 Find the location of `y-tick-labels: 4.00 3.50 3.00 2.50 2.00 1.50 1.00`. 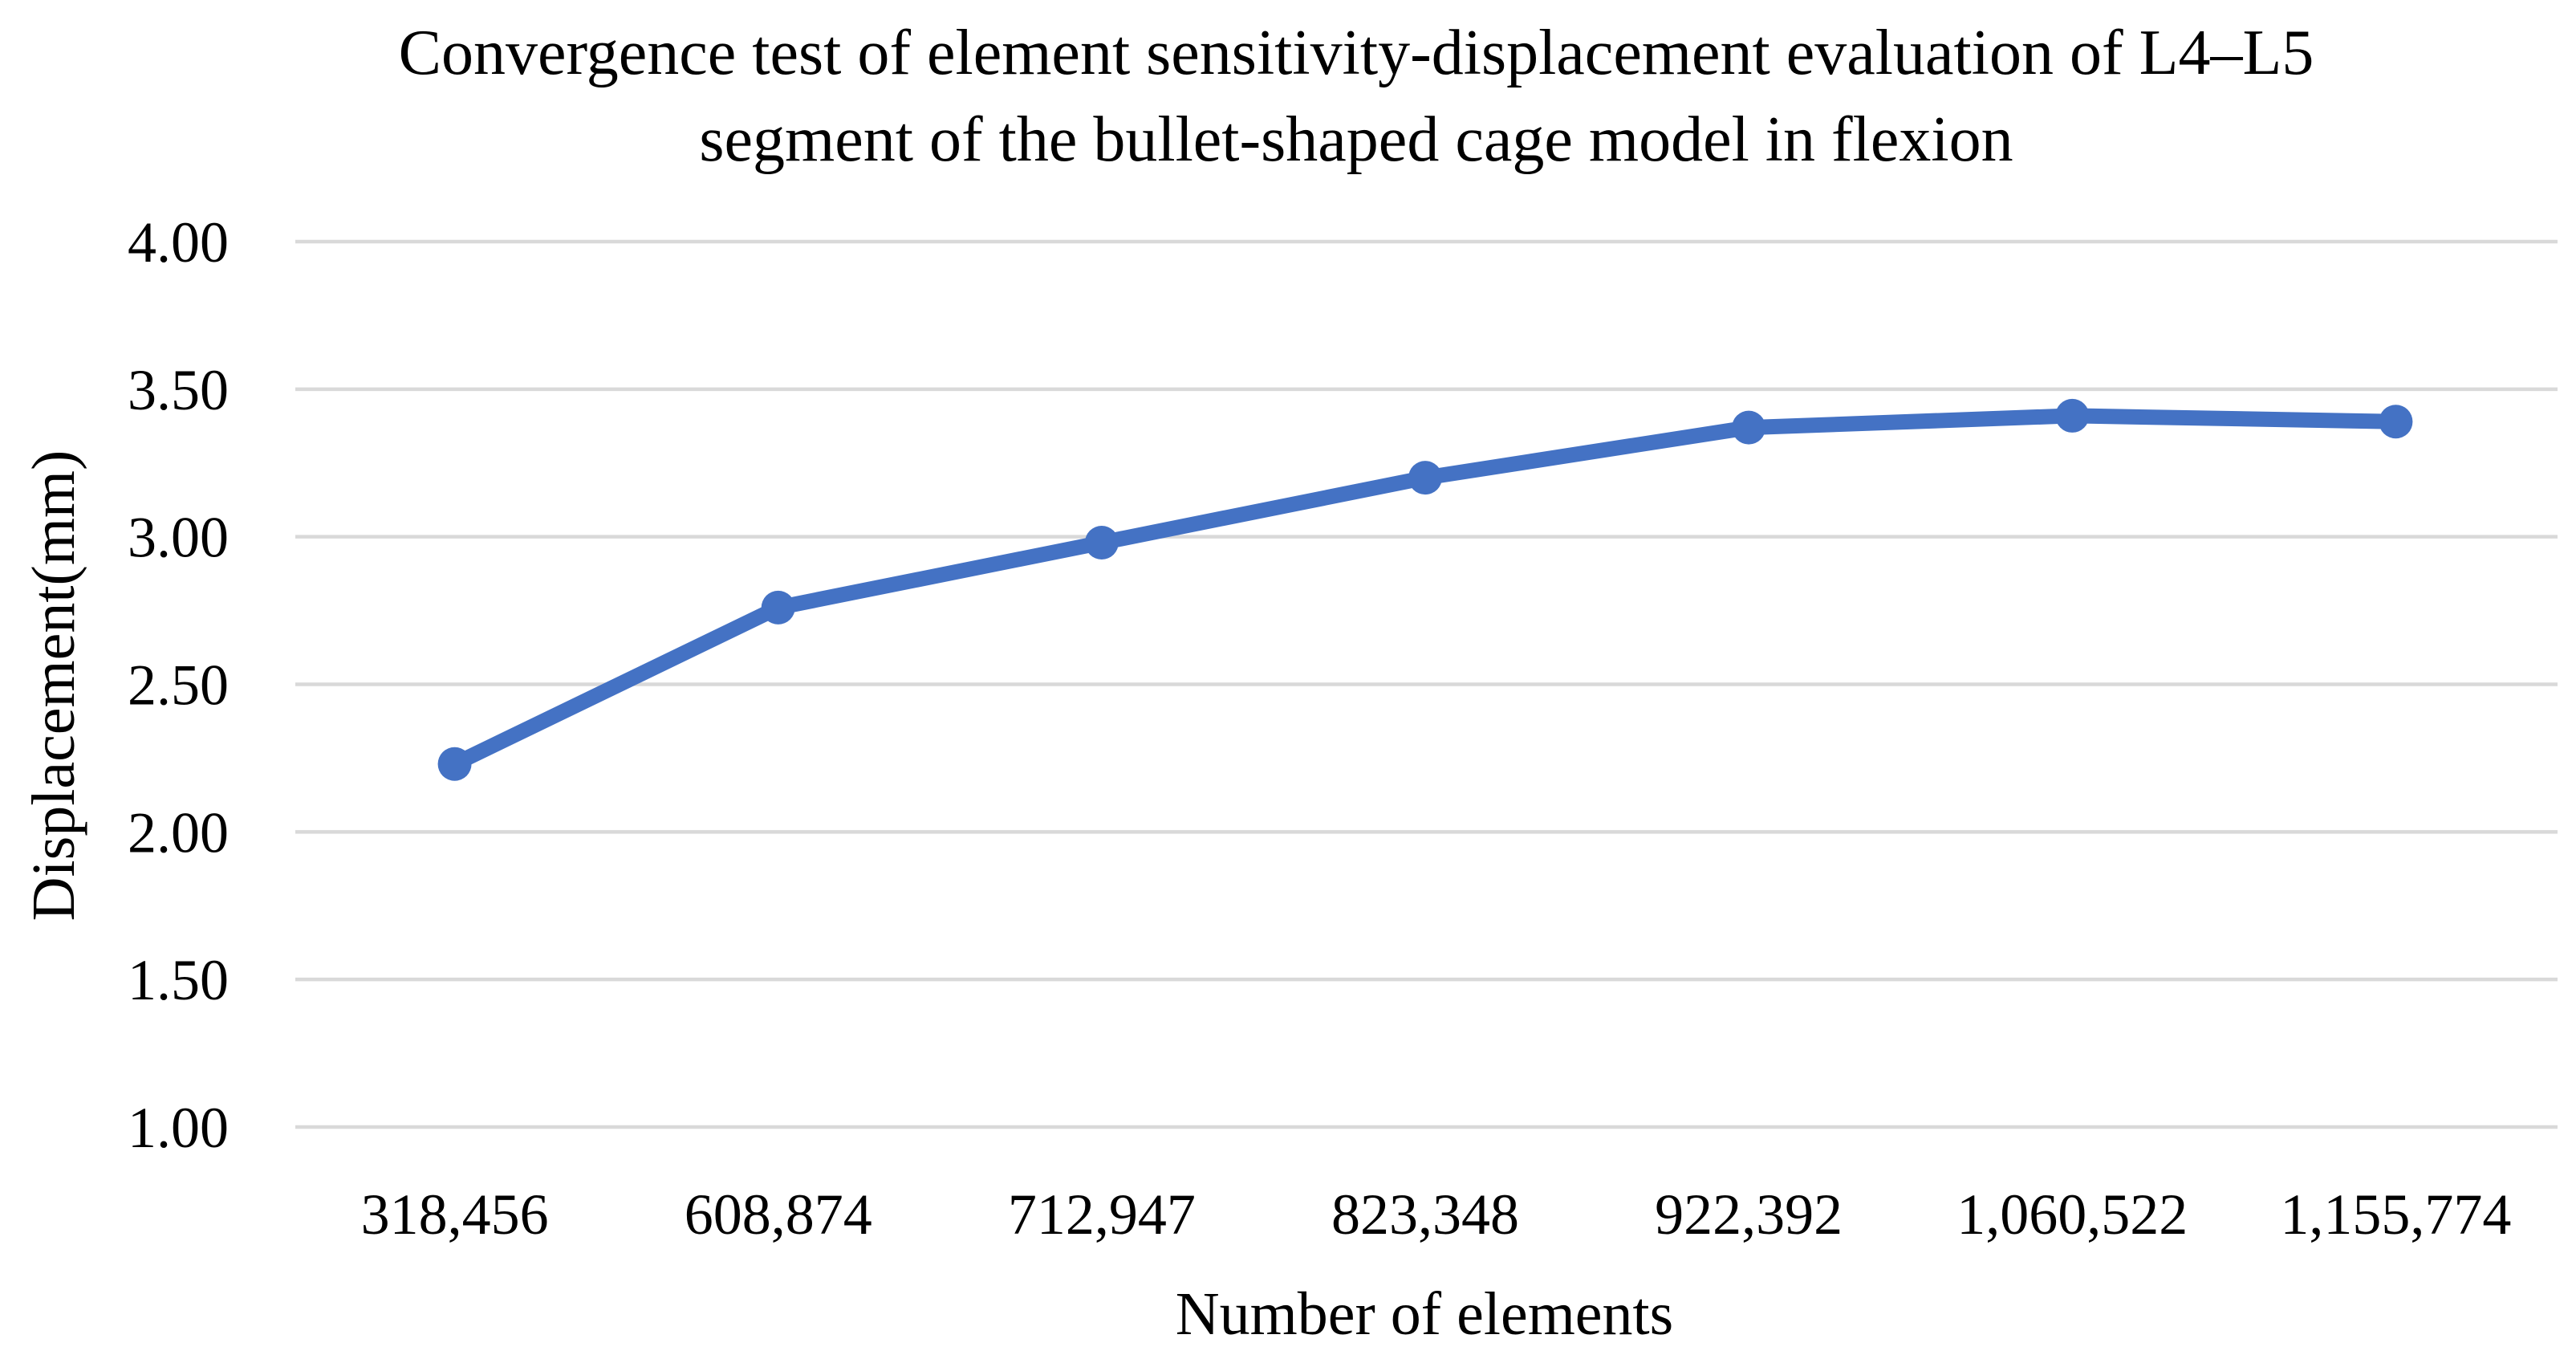

y-tick-labels: 4.00 3.50 3.00 2.50 2.00 1.50 1.00 is located at coordinates (178, 685).